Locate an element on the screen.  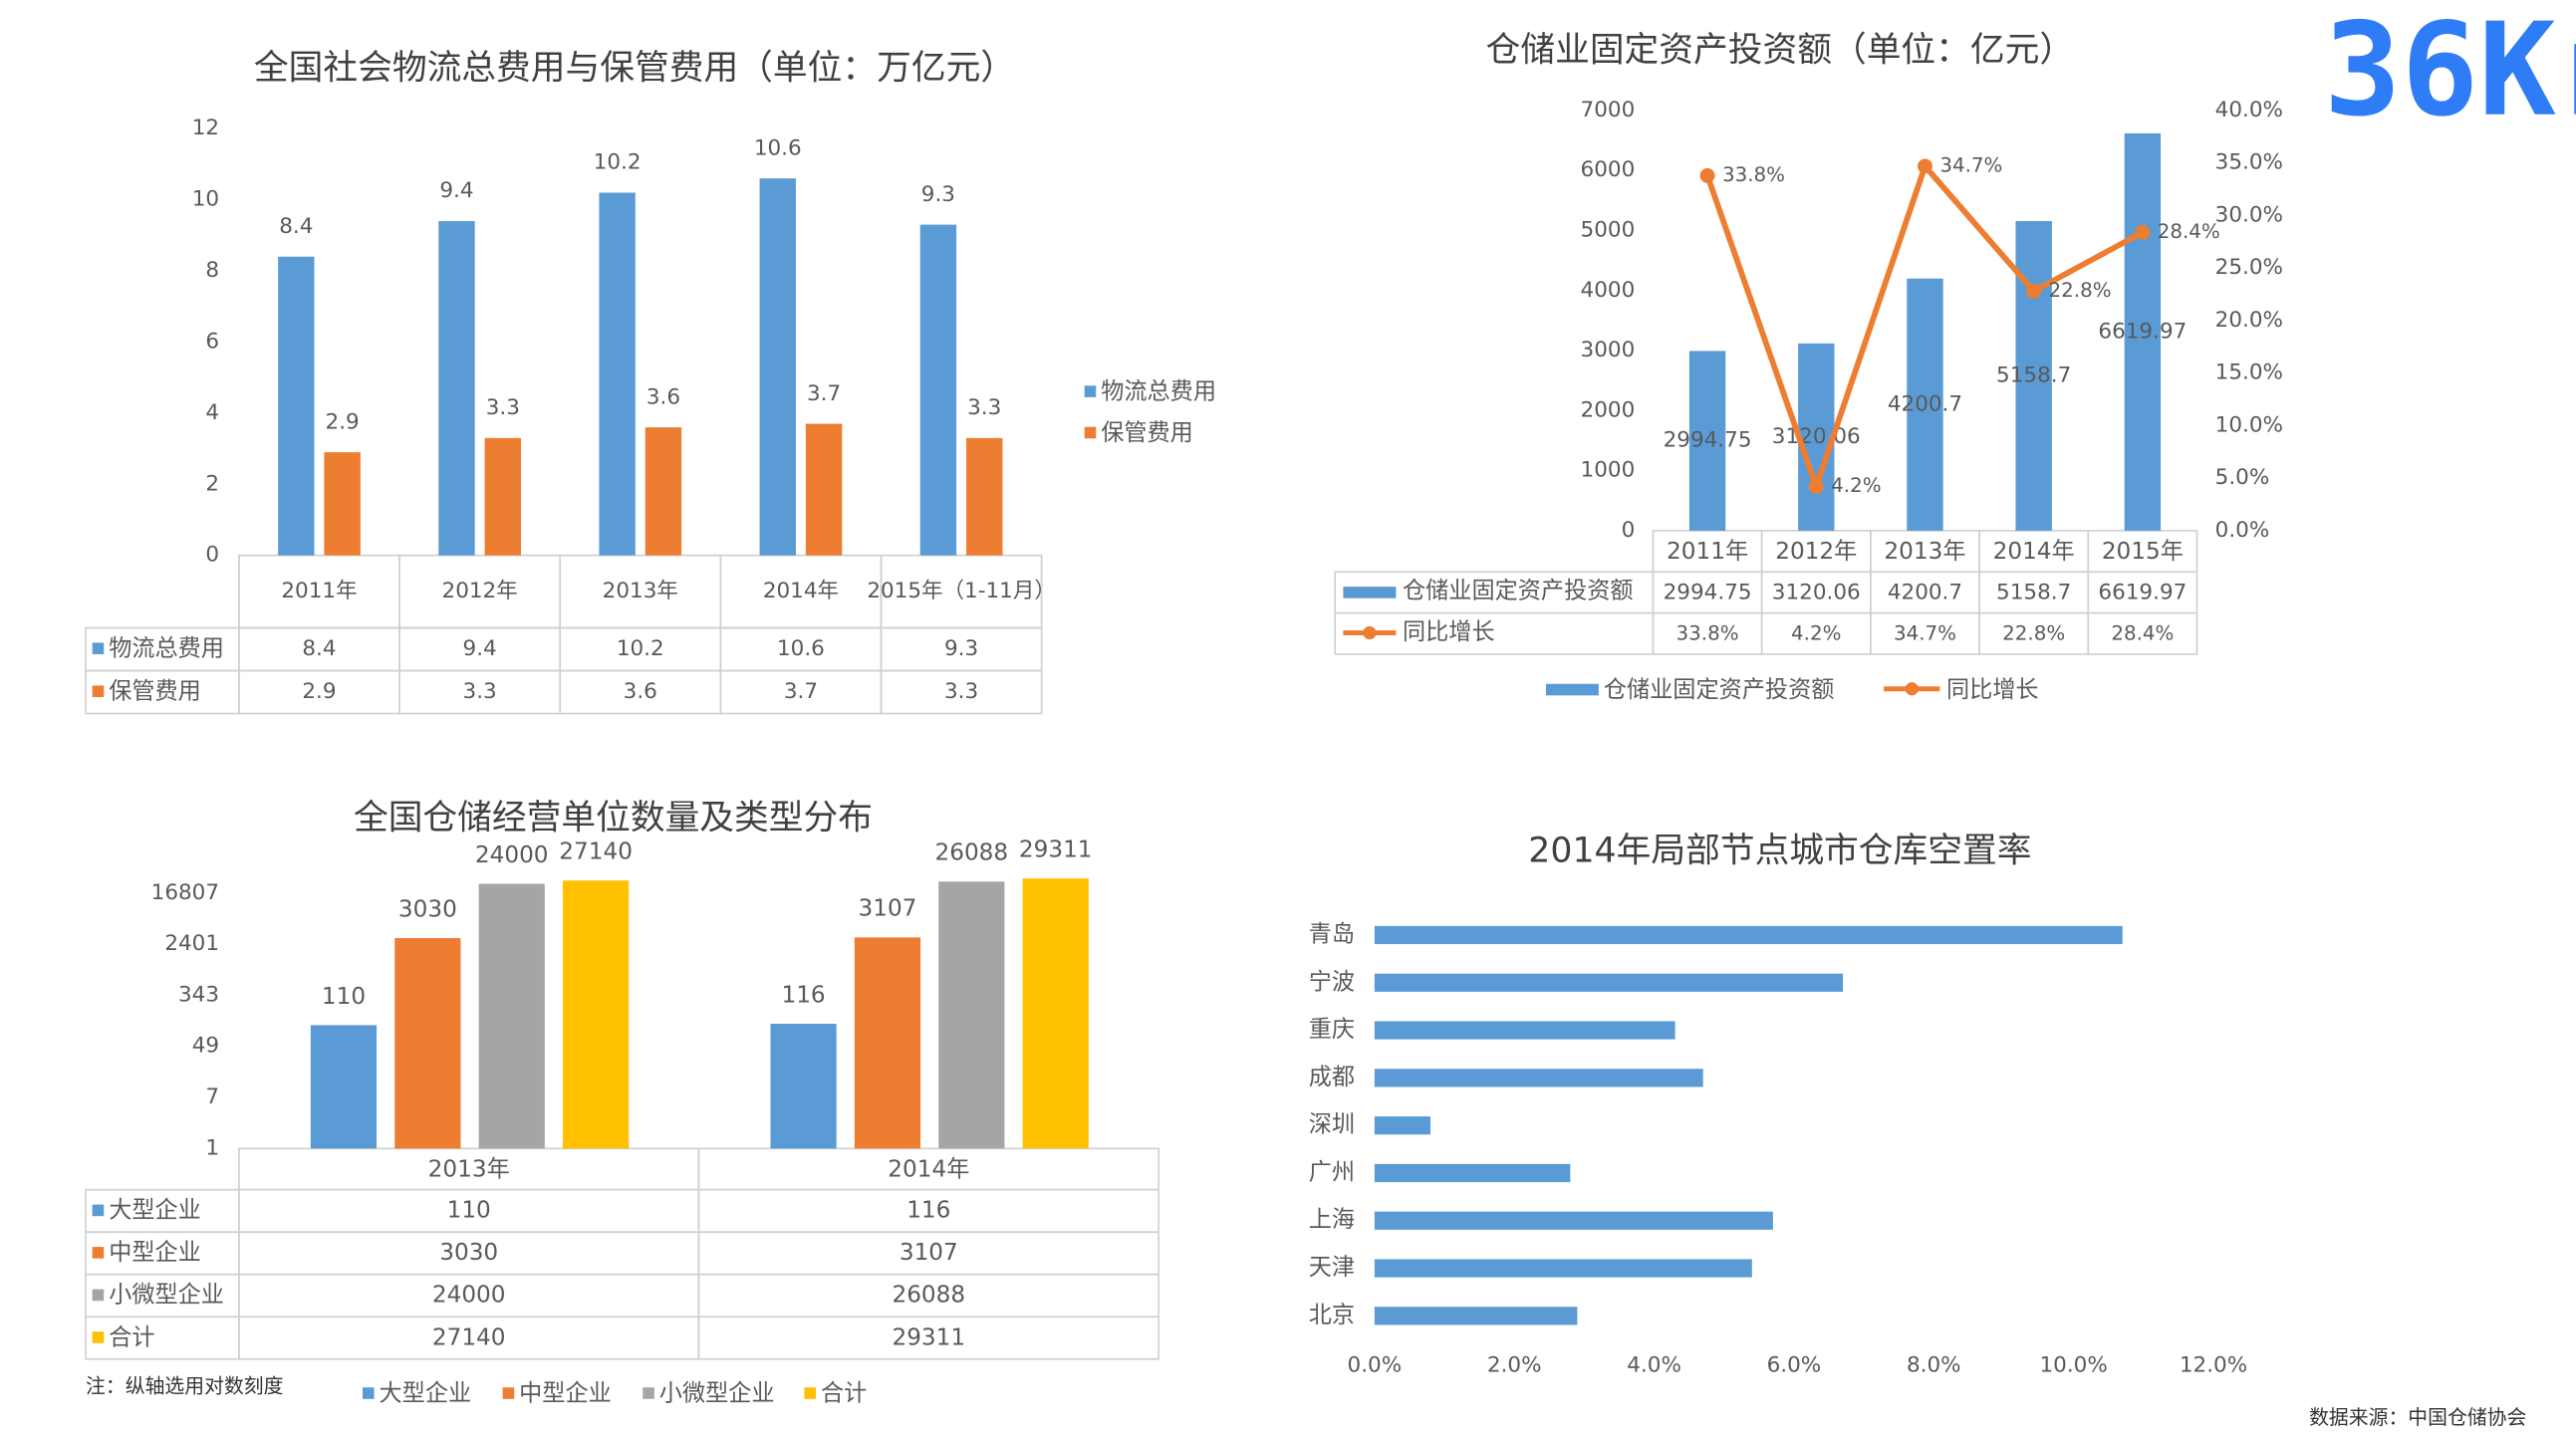
y-tick-label: 0.0% is located at coordinates (2242, 530).